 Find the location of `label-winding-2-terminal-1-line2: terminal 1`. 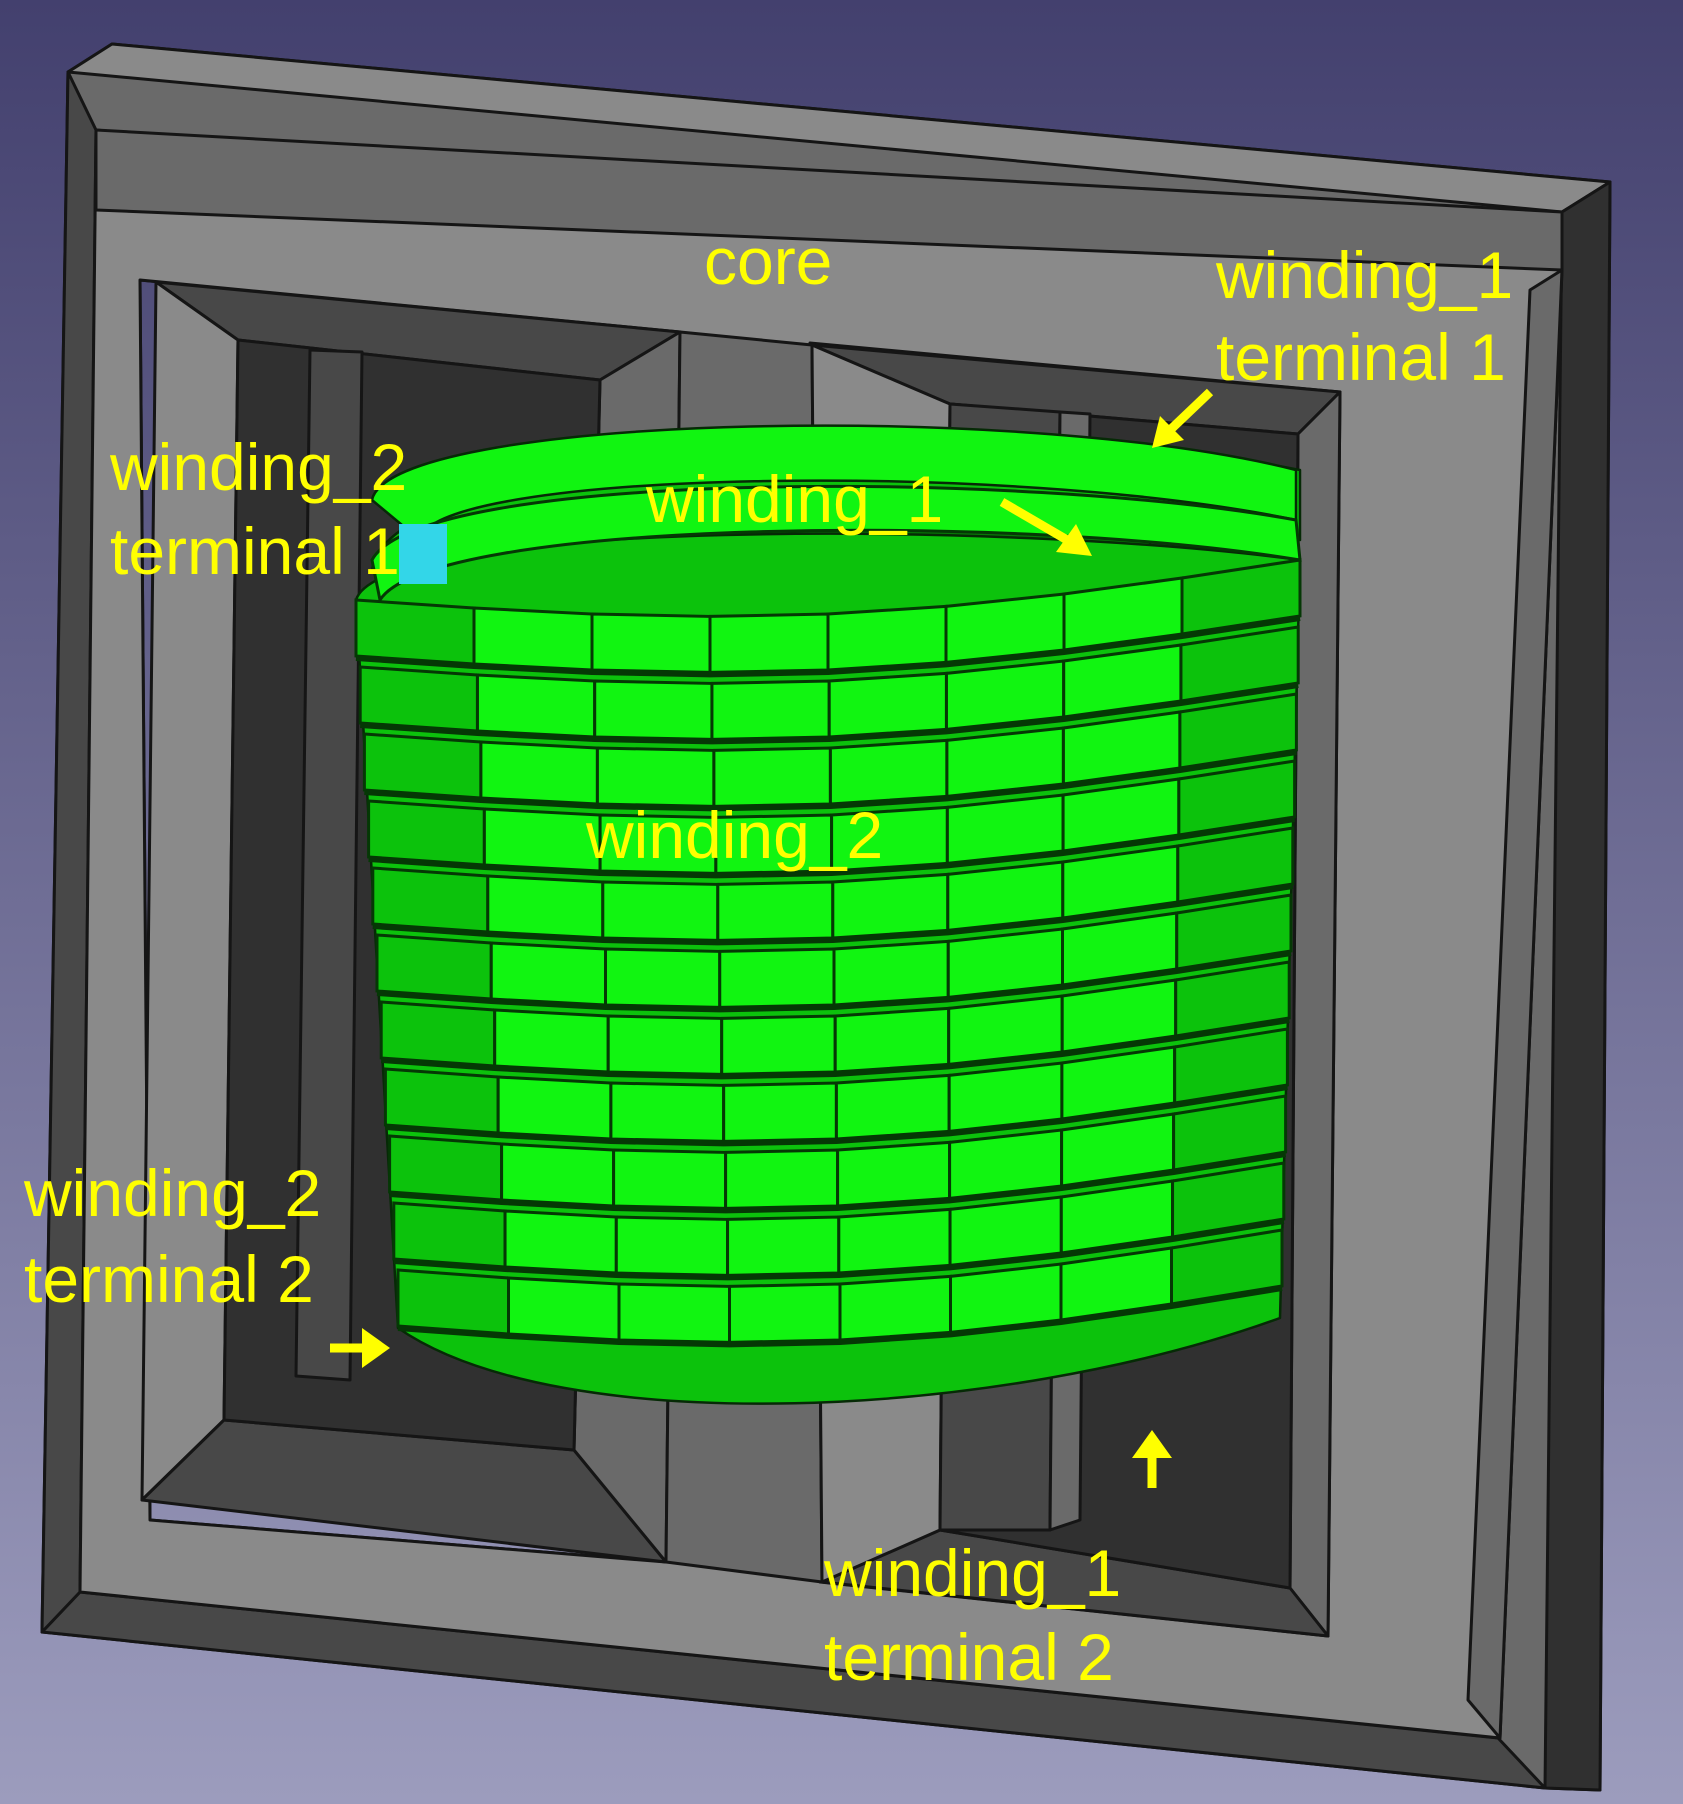

label-winding-2-terminal-1-line2: terminal 1 is located at coordinates (255, 551).